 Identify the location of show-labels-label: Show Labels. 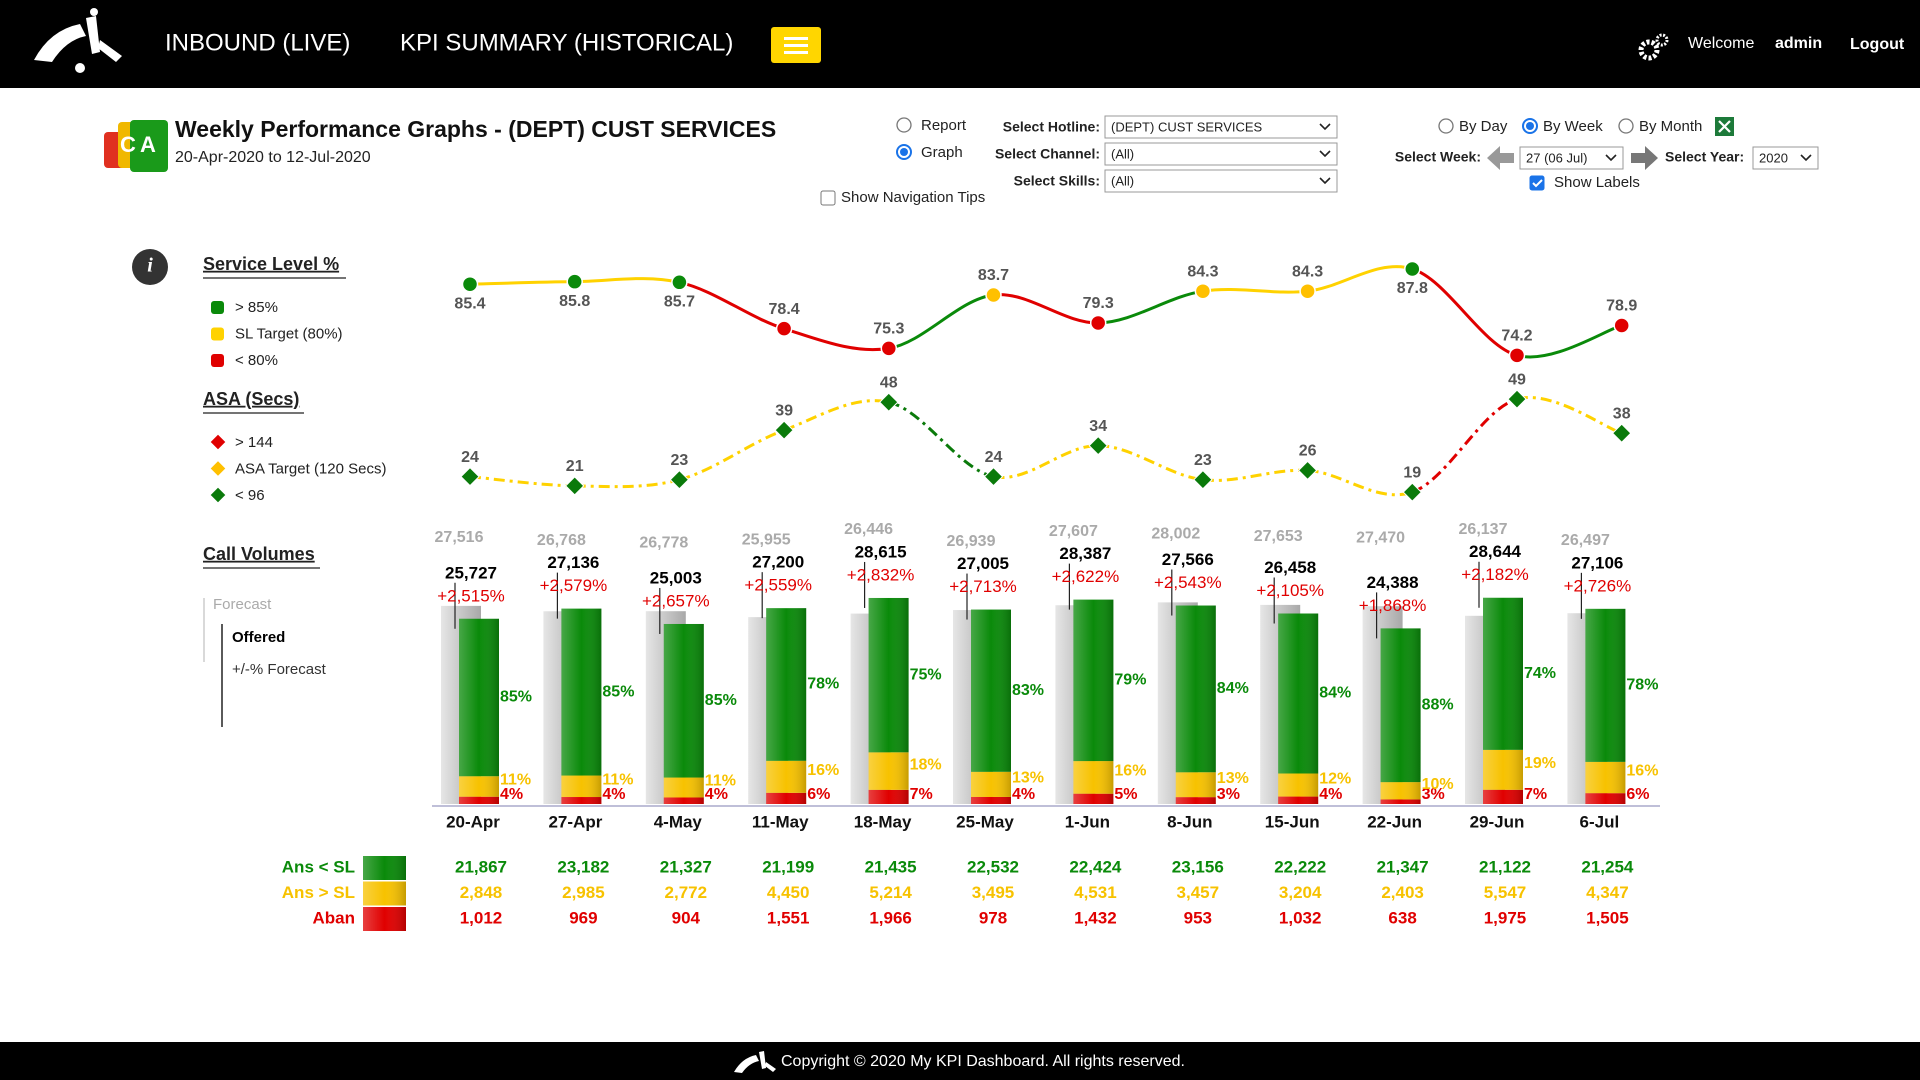
(1597, 182).